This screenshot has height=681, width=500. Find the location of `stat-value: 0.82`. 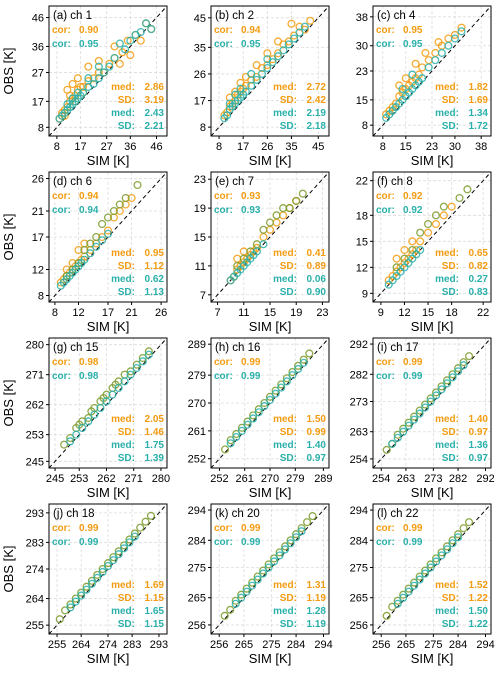

stat-value: 0.82 is located at coordinates (479, 266).